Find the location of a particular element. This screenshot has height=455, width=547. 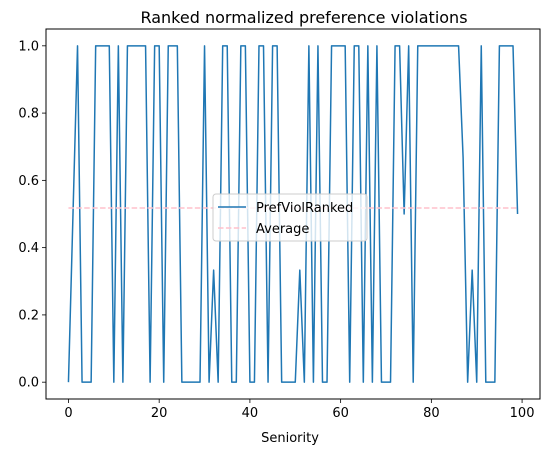

chart-title: Ranked normalized preference violations is located at coordinates (303, 17).